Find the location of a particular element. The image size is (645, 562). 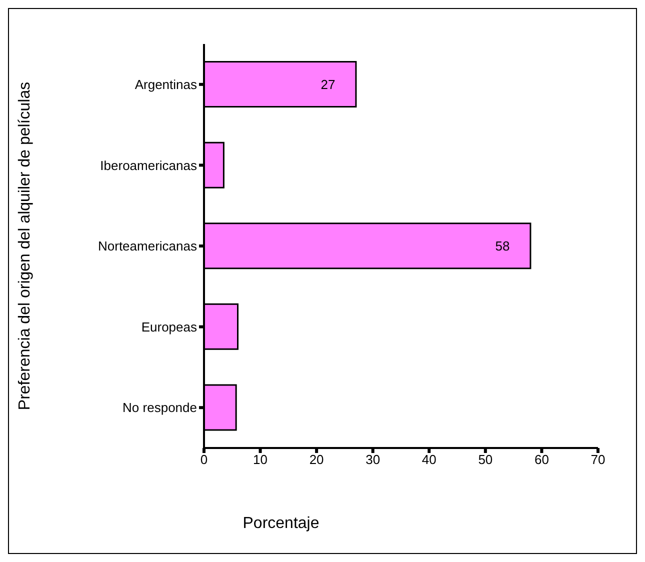

x-tick-label: 0 is located at coordinates (204, 460).